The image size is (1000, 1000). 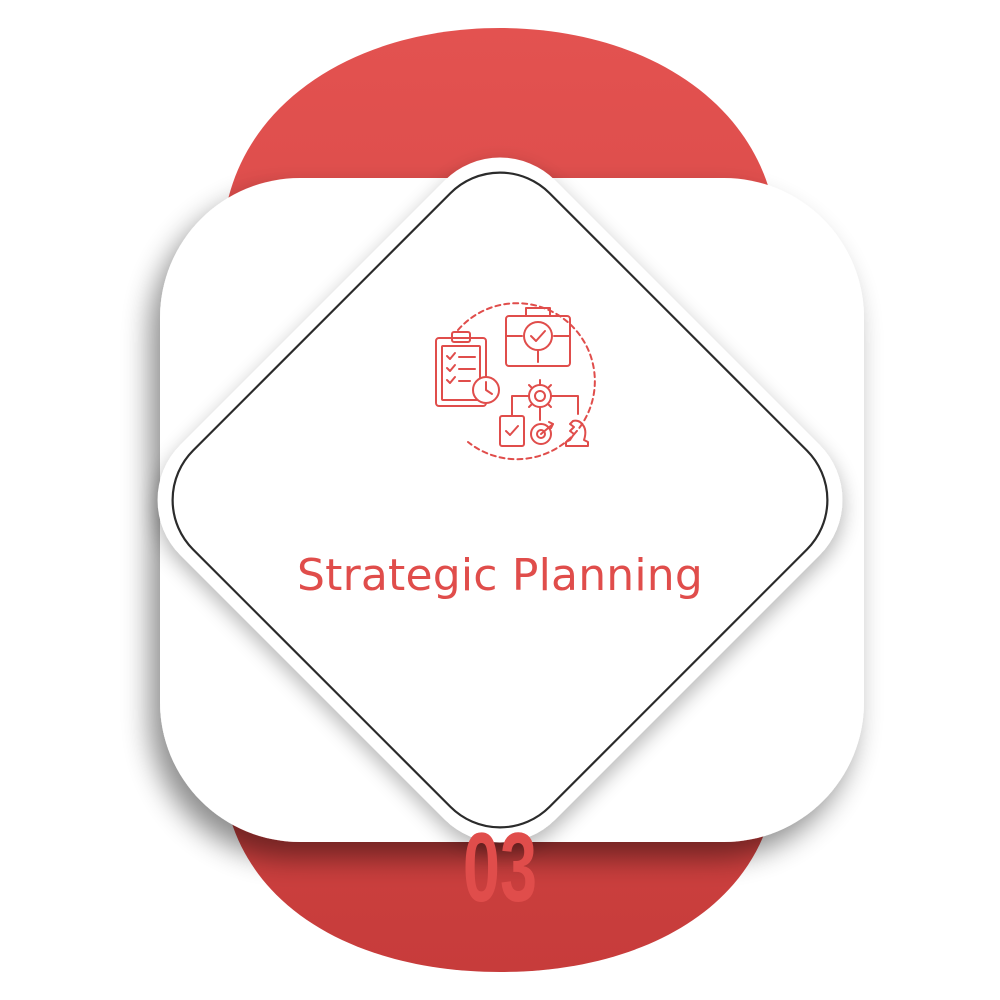 I want to click on clock-icon, so click(x=486, y=390).